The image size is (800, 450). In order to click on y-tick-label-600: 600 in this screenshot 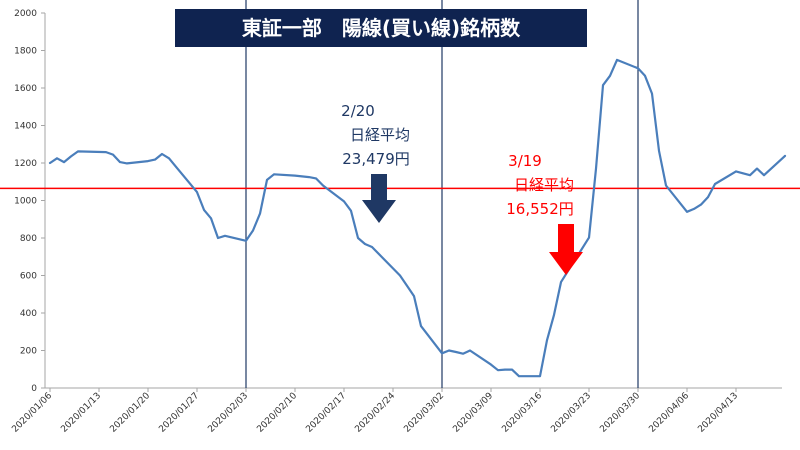, I will do `click(28, 277)`.